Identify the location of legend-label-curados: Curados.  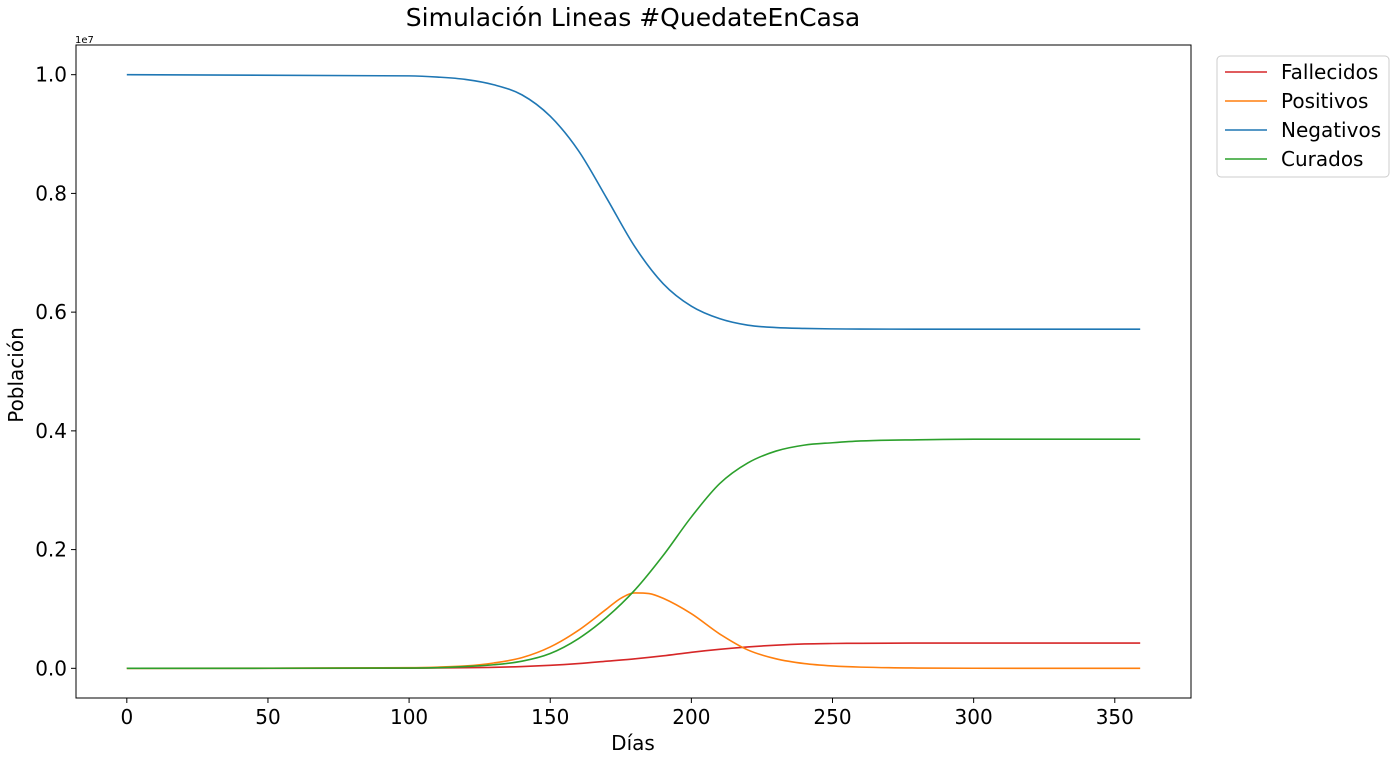
(1322, 159).